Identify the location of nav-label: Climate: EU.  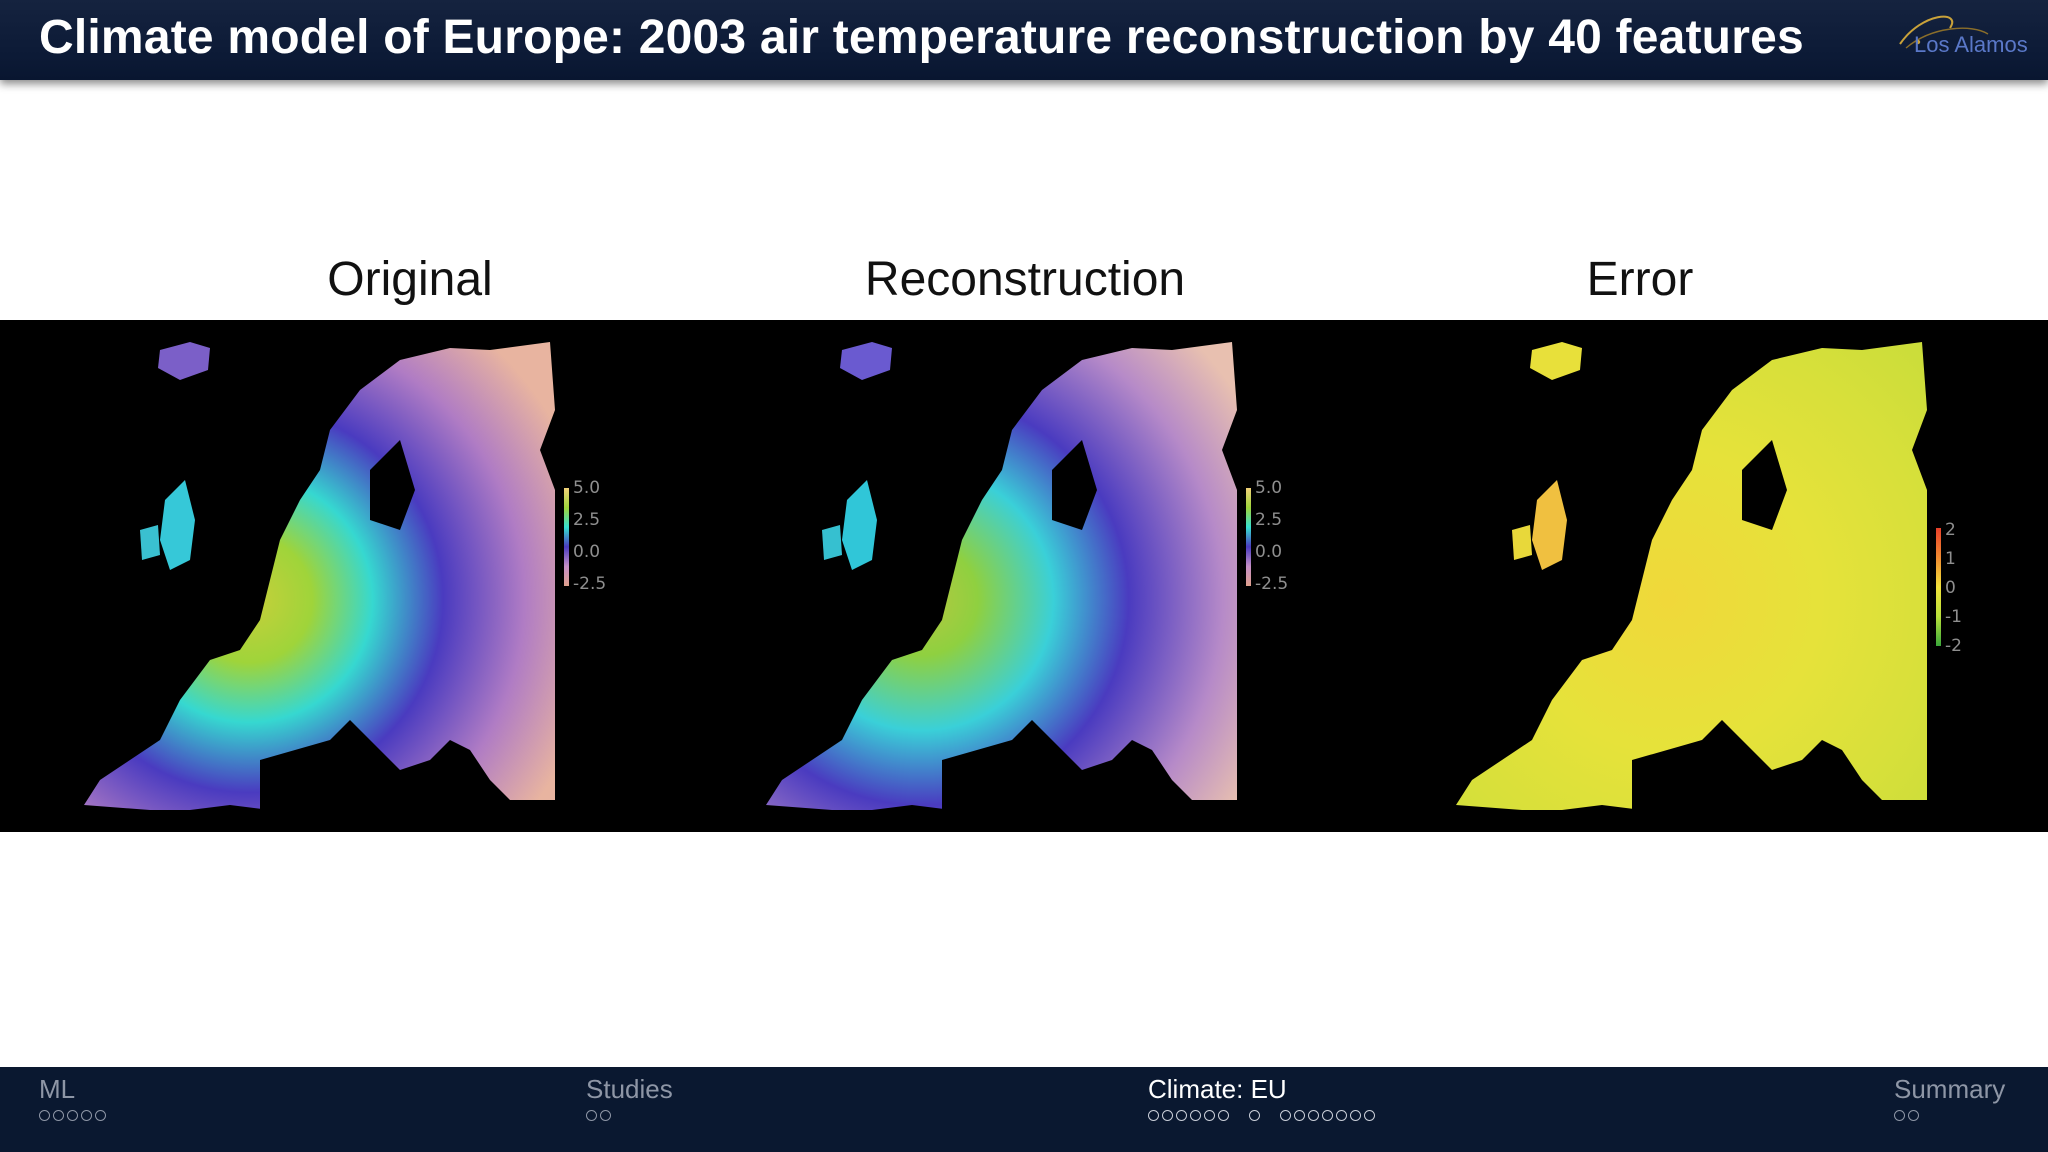
(1217, 1089).